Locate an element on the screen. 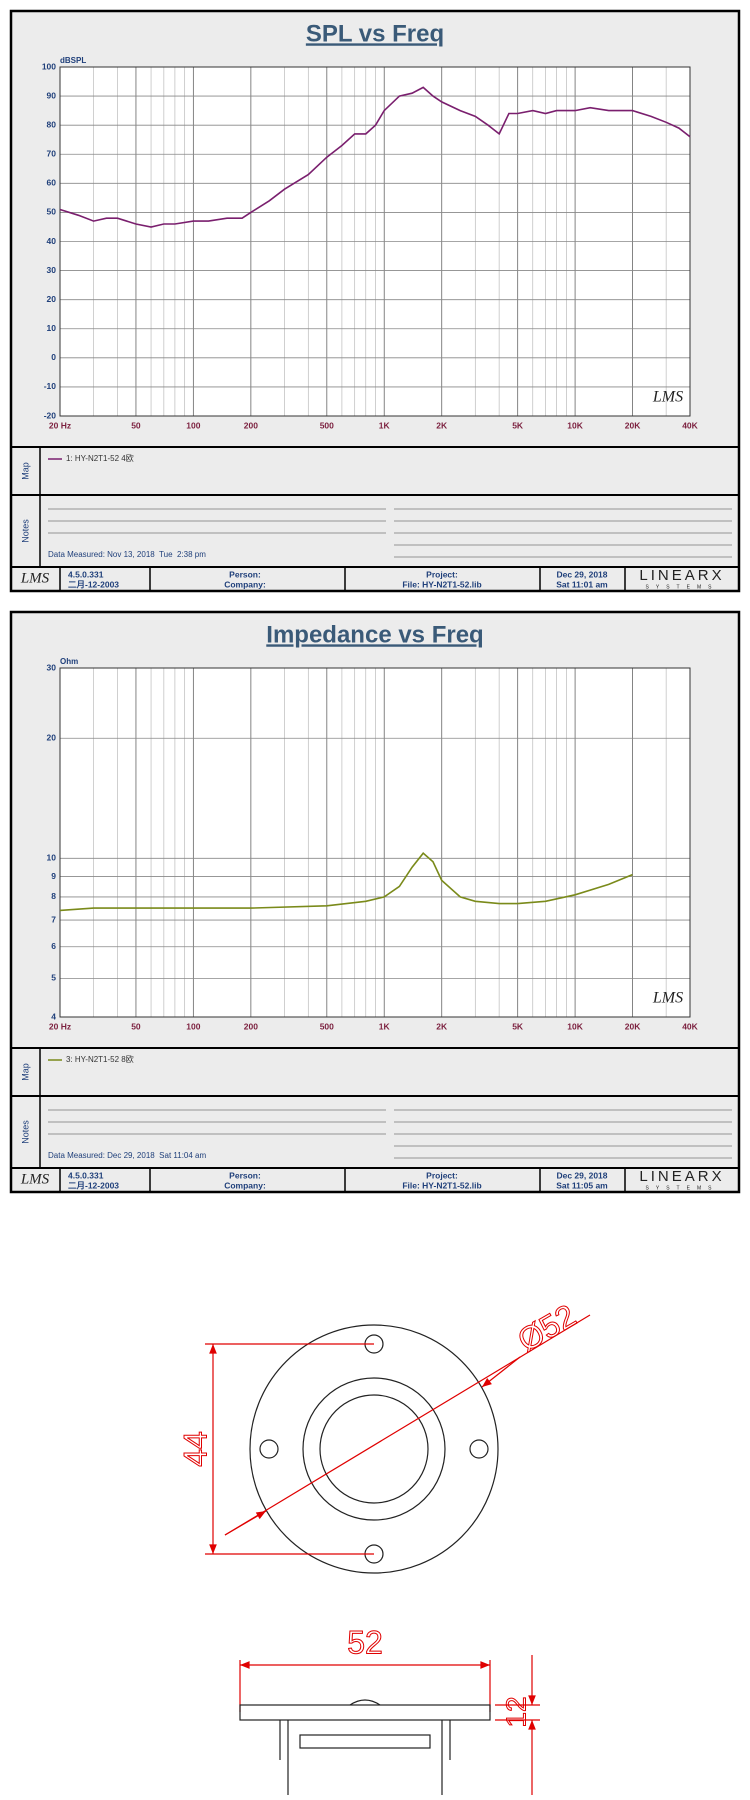 The width and height of the screenshot is (750, 1800). ring-outer is located at coordinates (374, 1449).